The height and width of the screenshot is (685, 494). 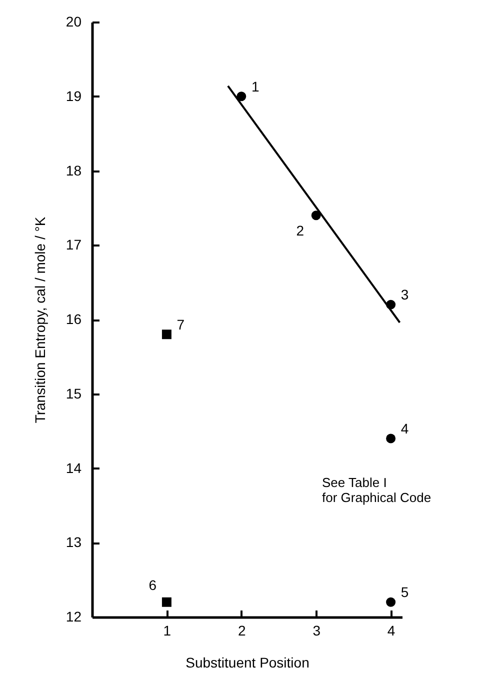 I want to click on x-axis-title: Substituent Position, so click(x=248, y=662).